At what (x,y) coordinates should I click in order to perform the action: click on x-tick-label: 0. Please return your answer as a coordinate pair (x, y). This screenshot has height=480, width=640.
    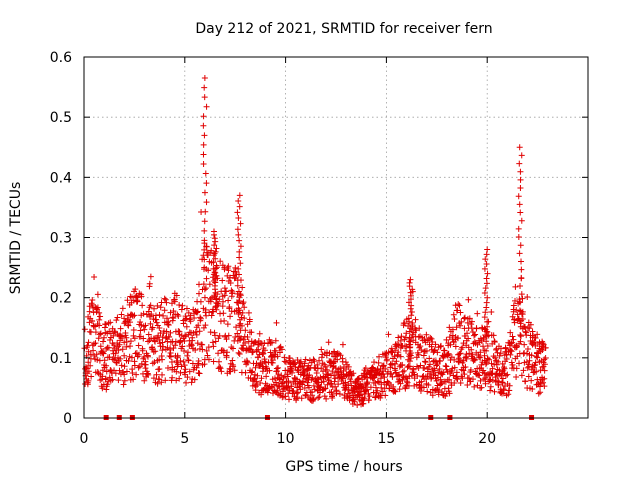
    Looking at the image, I should click on (84, 439).